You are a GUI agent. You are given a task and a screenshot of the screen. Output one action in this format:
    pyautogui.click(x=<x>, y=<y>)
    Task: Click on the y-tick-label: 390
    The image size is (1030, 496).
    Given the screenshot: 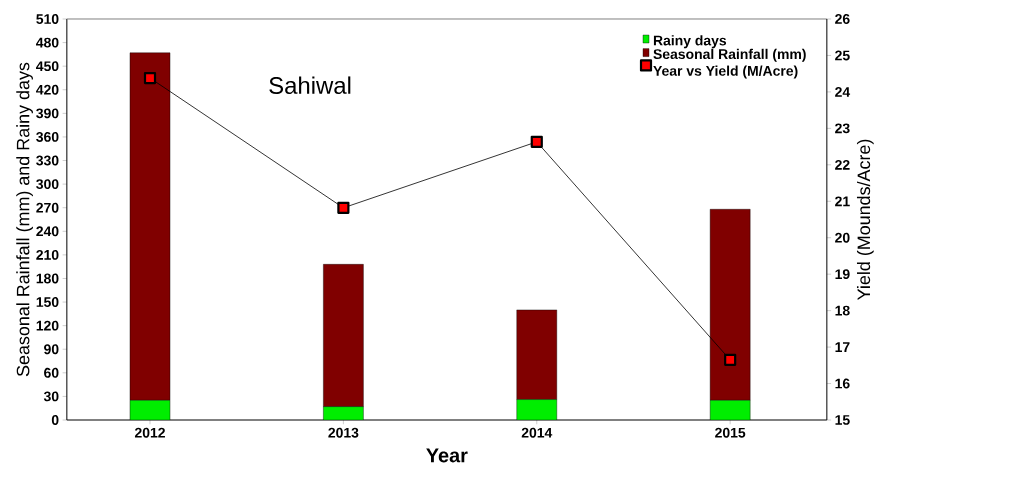 What is the action you would take?
    pyautogui.click(x=47, y=113)
    